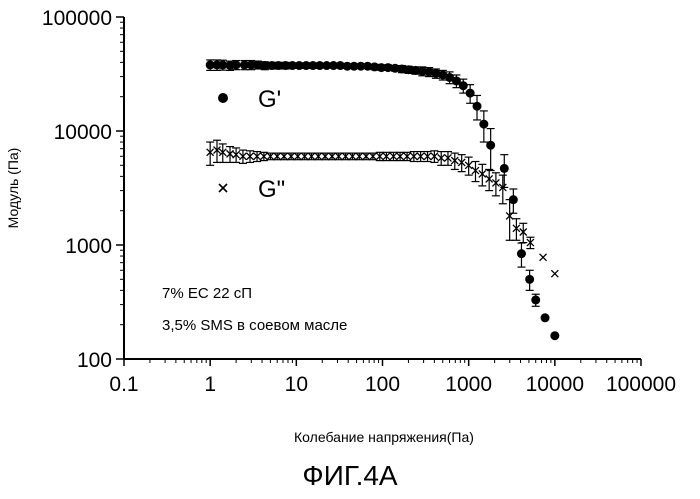 The width and height of the screenshot is (700, 499). Describe the element at coordinates (350, 475) in the screenshot. I see `figure-caption: ФИГ.4А` at that location.